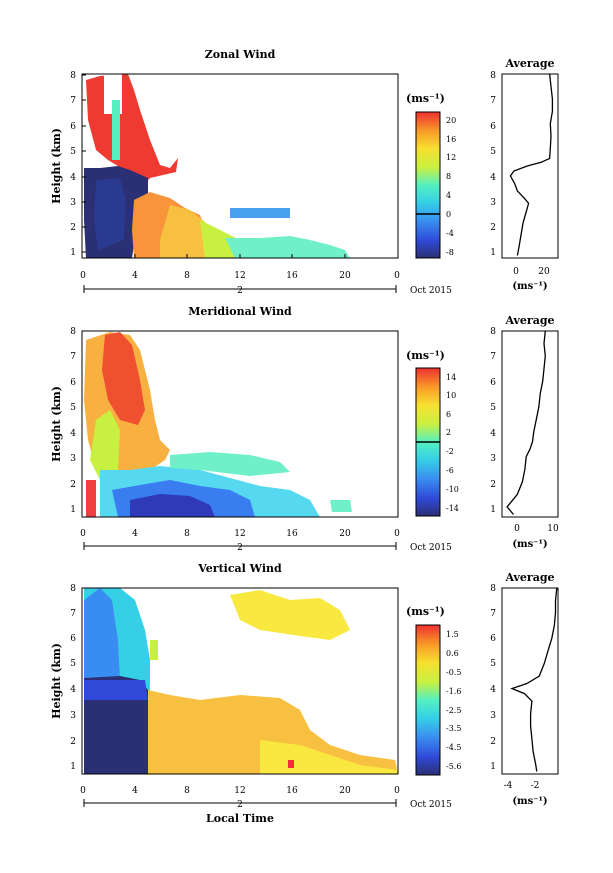 This screenshot has height=873, width=613. What do you see at coordinates (450, 451) in the screenshot?
I see `colorbar-tick: -2` at bounding box center [450, 451].